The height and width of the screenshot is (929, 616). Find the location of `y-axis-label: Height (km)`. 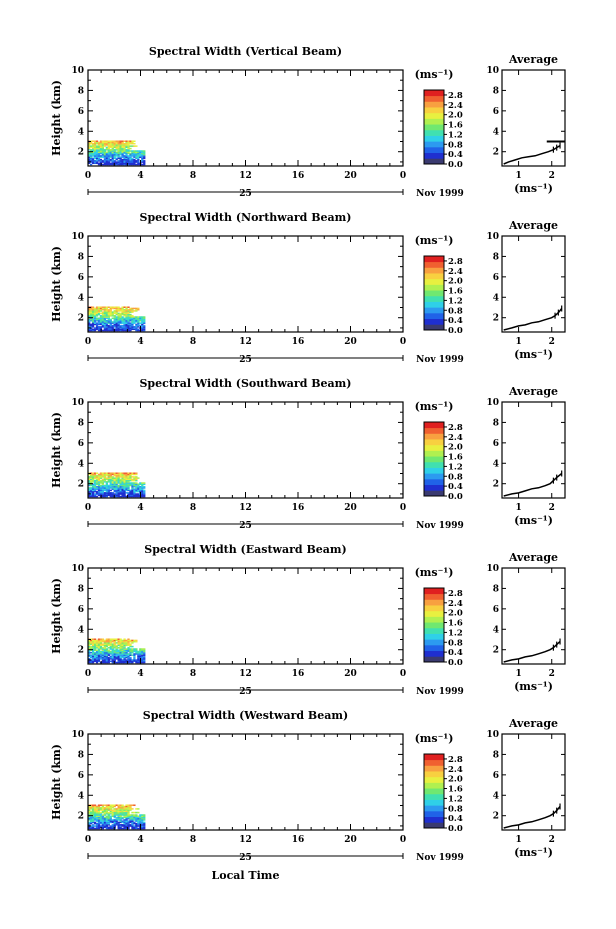

y-axis-label: Height (km) is located at coordinates (56, 616).